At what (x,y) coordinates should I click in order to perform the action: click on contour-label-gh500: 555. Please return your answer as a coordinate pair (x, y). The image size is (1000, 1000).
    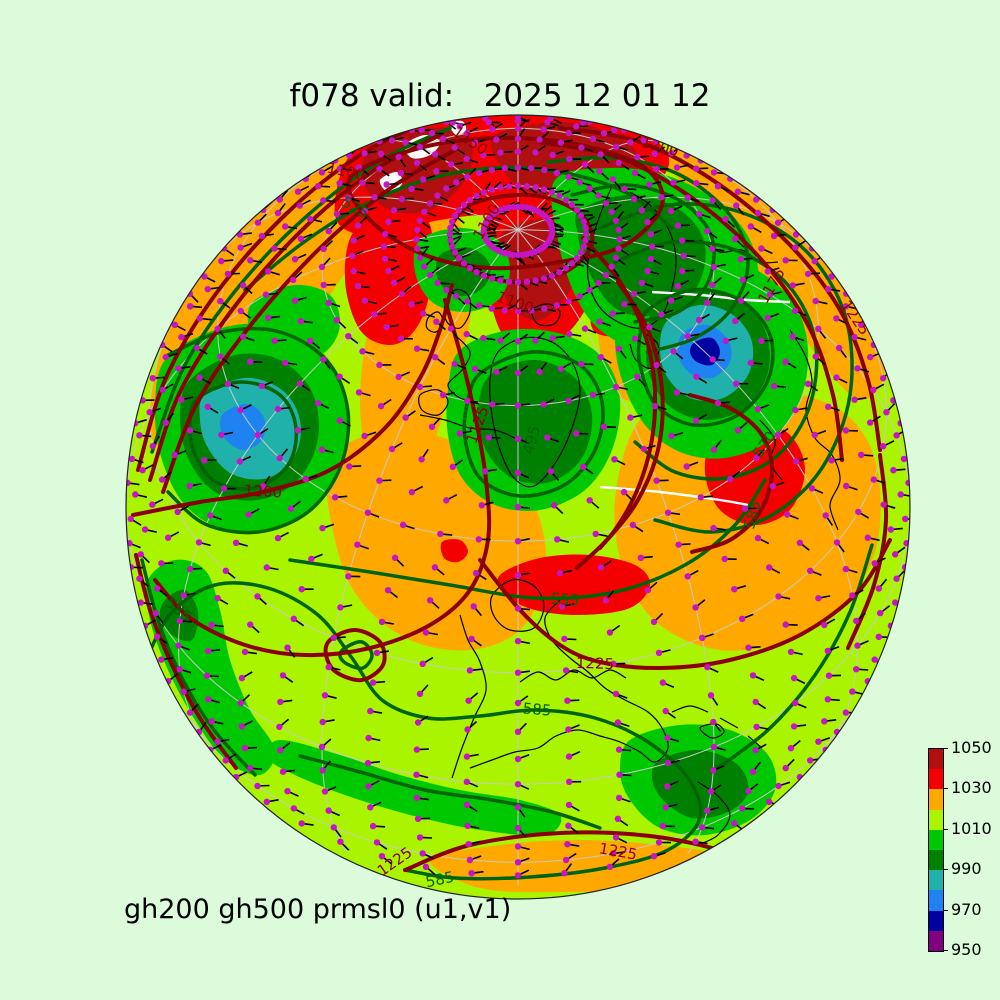
    Looking at the image, I should click on (565, 599).